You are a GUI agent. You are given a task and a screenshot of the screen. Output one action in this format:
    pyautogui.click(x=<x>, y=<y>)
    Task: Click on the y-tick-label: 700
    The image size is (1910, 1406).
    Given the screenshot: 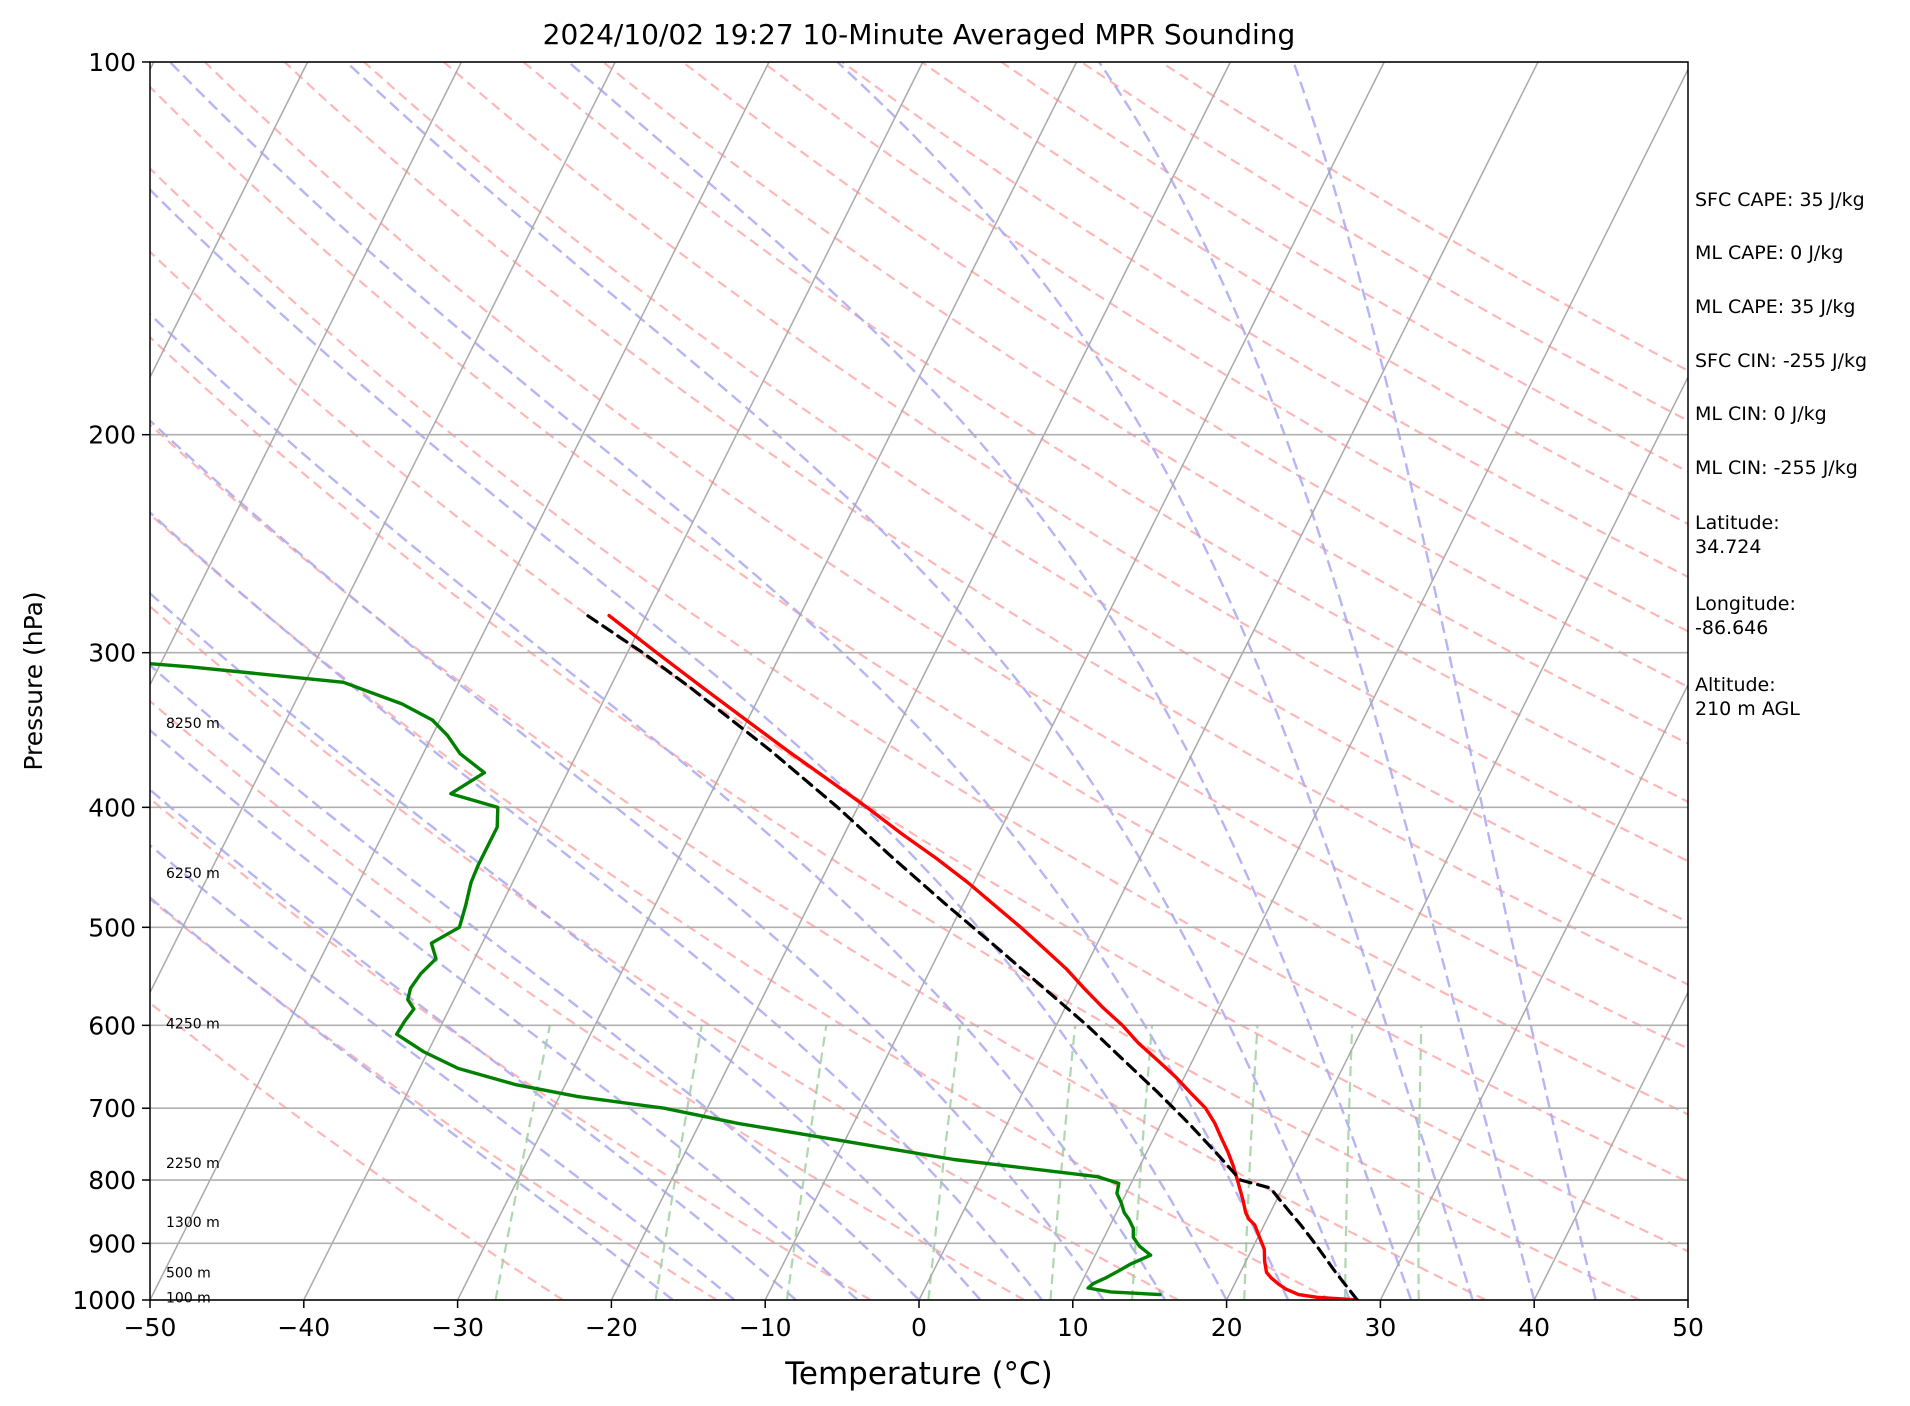 What is the action you would take?
    pyautogui.click(x=112, y=1108)
    